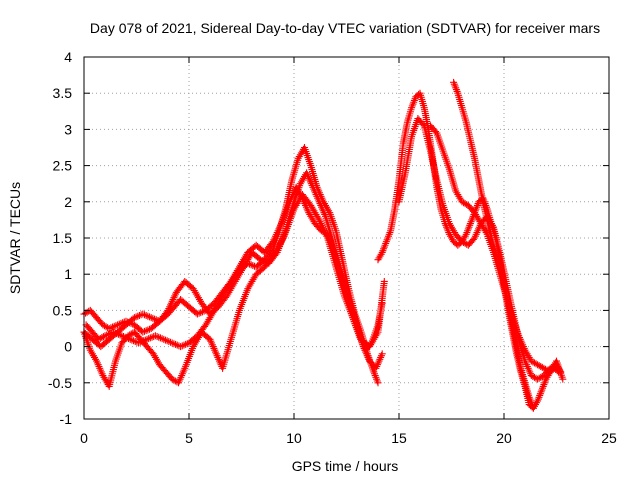 This screenshot has height=480, width=640. I want to click on x-tick-label: 10, so click(294, 438).